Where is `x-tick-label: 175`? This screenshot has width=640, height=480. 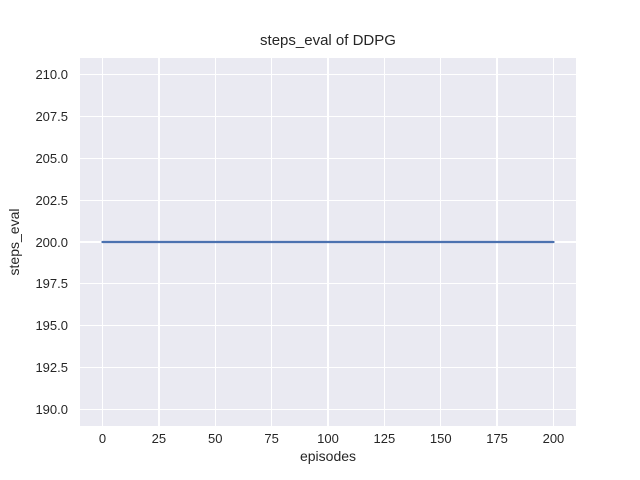
x-tick-label: 175 is located at coordinates (497, 438).